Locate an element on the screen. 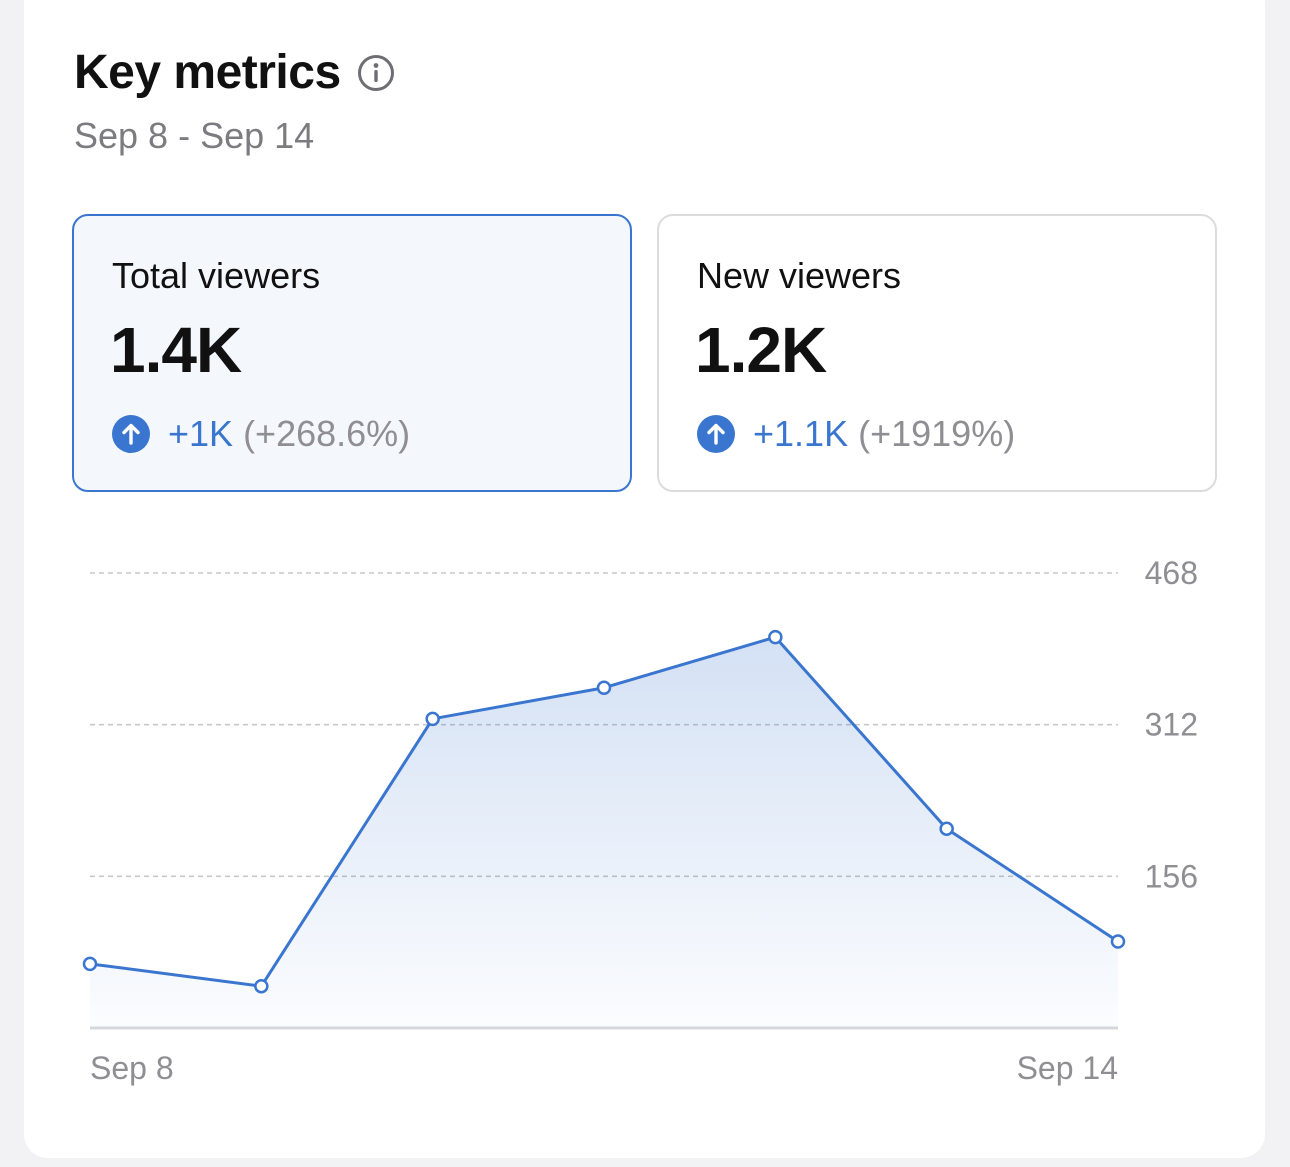 The height and width of the screenshot is (1167, 1290). change-percent: (+1919%) is located at coordinates (937, 433).